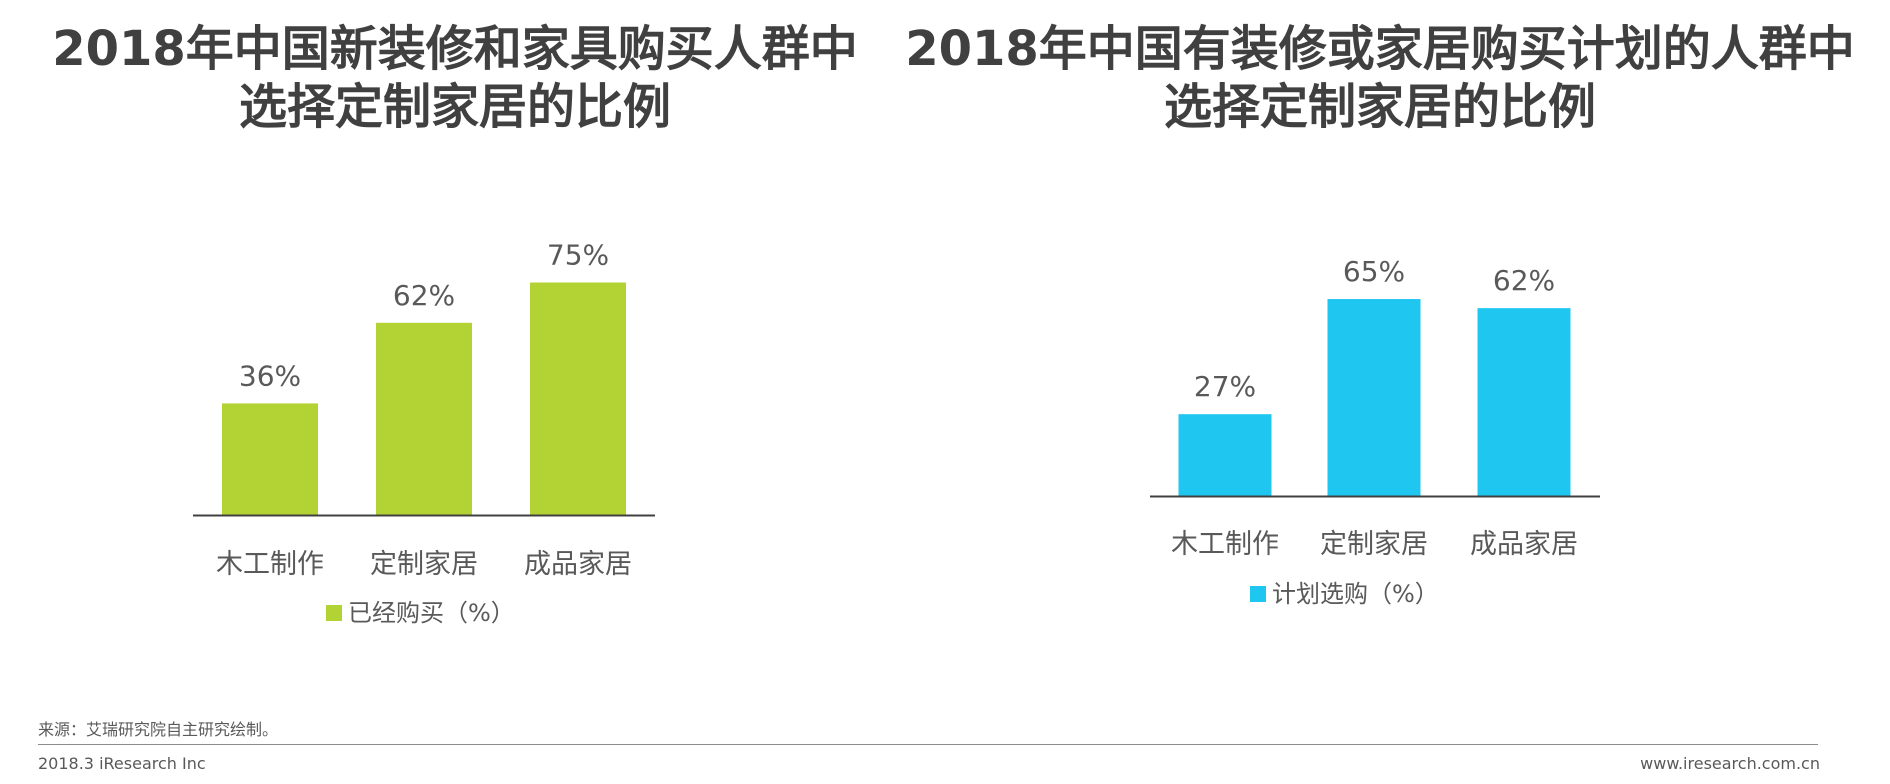  Describe the element at coordinates (928, 744) in the screenshot. I see `footer-divider` at that location.